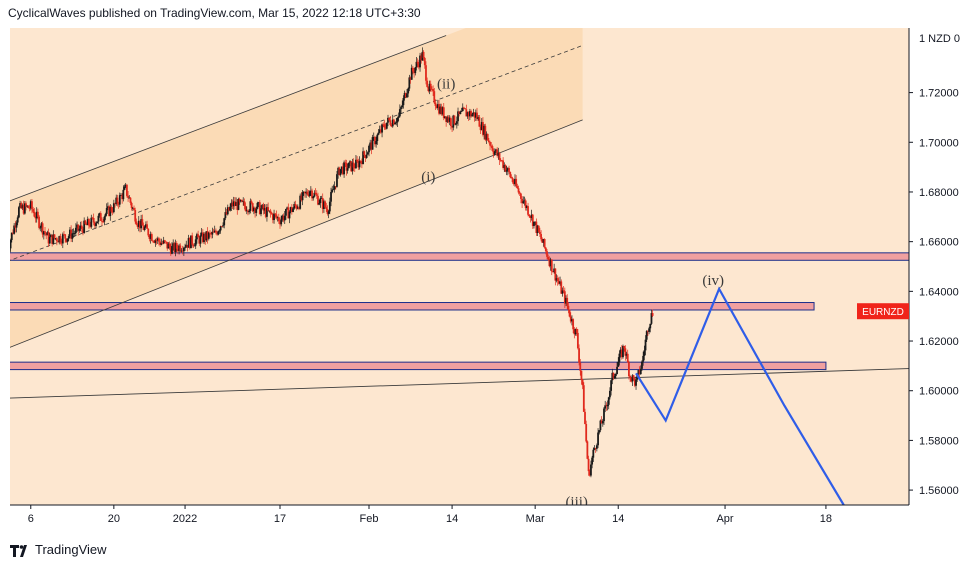 The image size is (977, 568). What do you see at coordinates (826, 519) in the screenshot?
I see `x-tick-label: 18` at bounding box center [826, 519].